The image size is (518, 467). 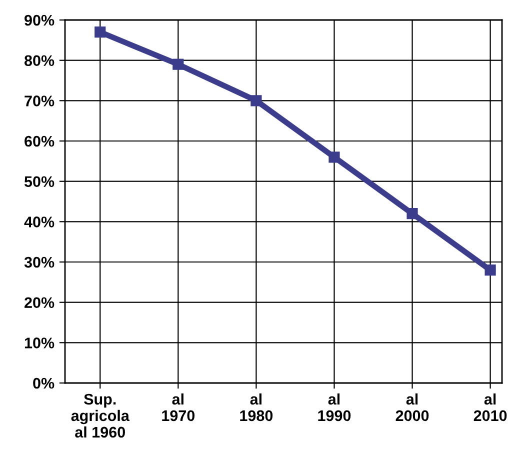 What do you see at coordinates (412, 407) in the screenshot?
I see `x-tick-label: al 2000` at bounding box center [412, 407].